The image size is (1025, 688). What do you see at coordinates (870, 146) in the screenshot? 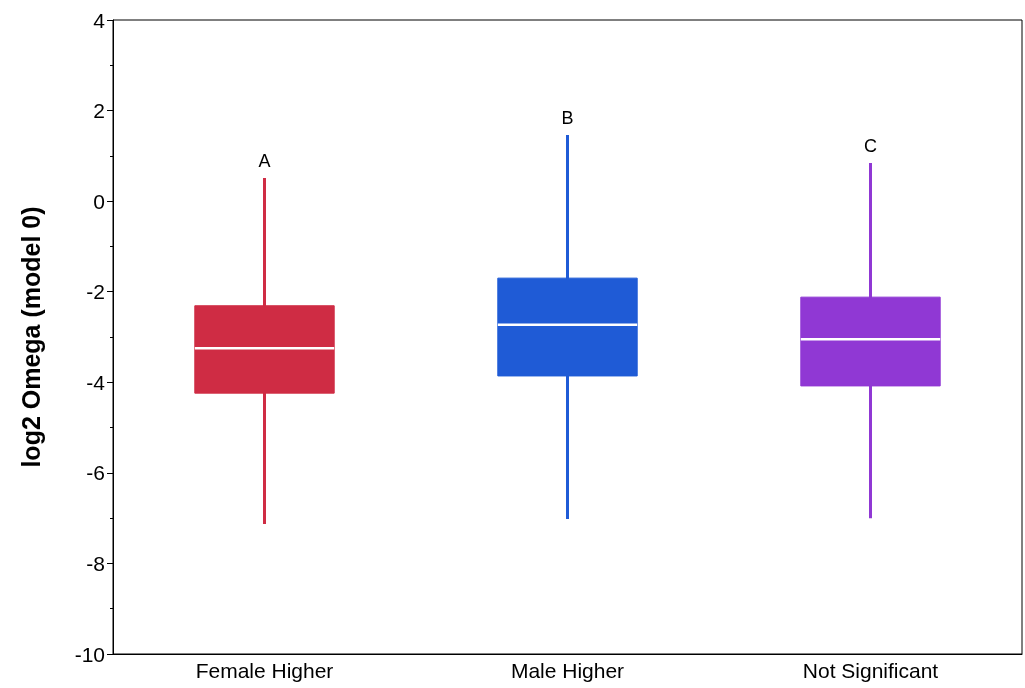
I see `annotation: C` at bounding box center [870, 146].